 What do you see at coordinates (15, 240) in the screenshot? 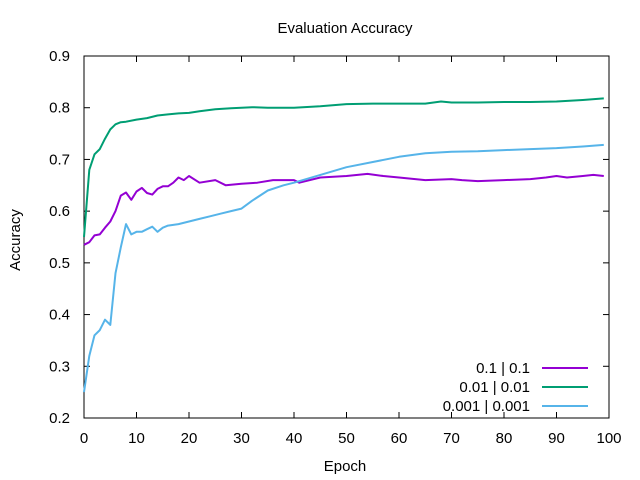
I see `y-axis-label: Accuracy` at bounding box center [15, 240].